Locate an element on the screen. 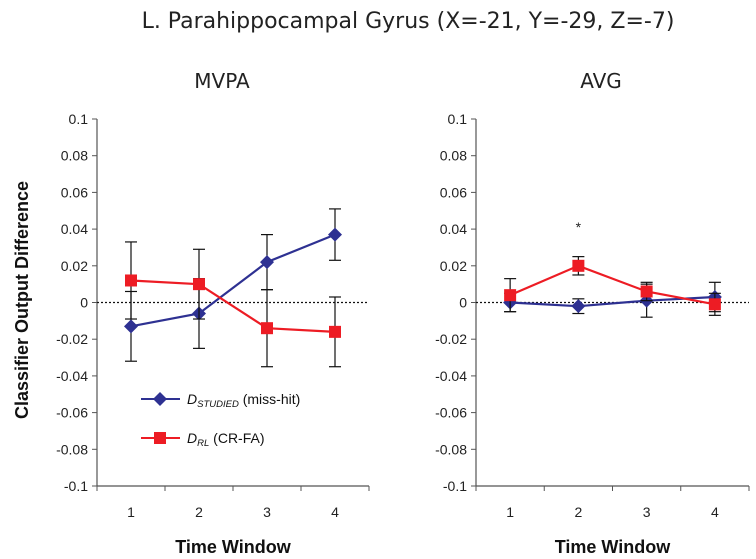  legend-subscript-d-studied: STUDIED is located at coordinates (218, 404).